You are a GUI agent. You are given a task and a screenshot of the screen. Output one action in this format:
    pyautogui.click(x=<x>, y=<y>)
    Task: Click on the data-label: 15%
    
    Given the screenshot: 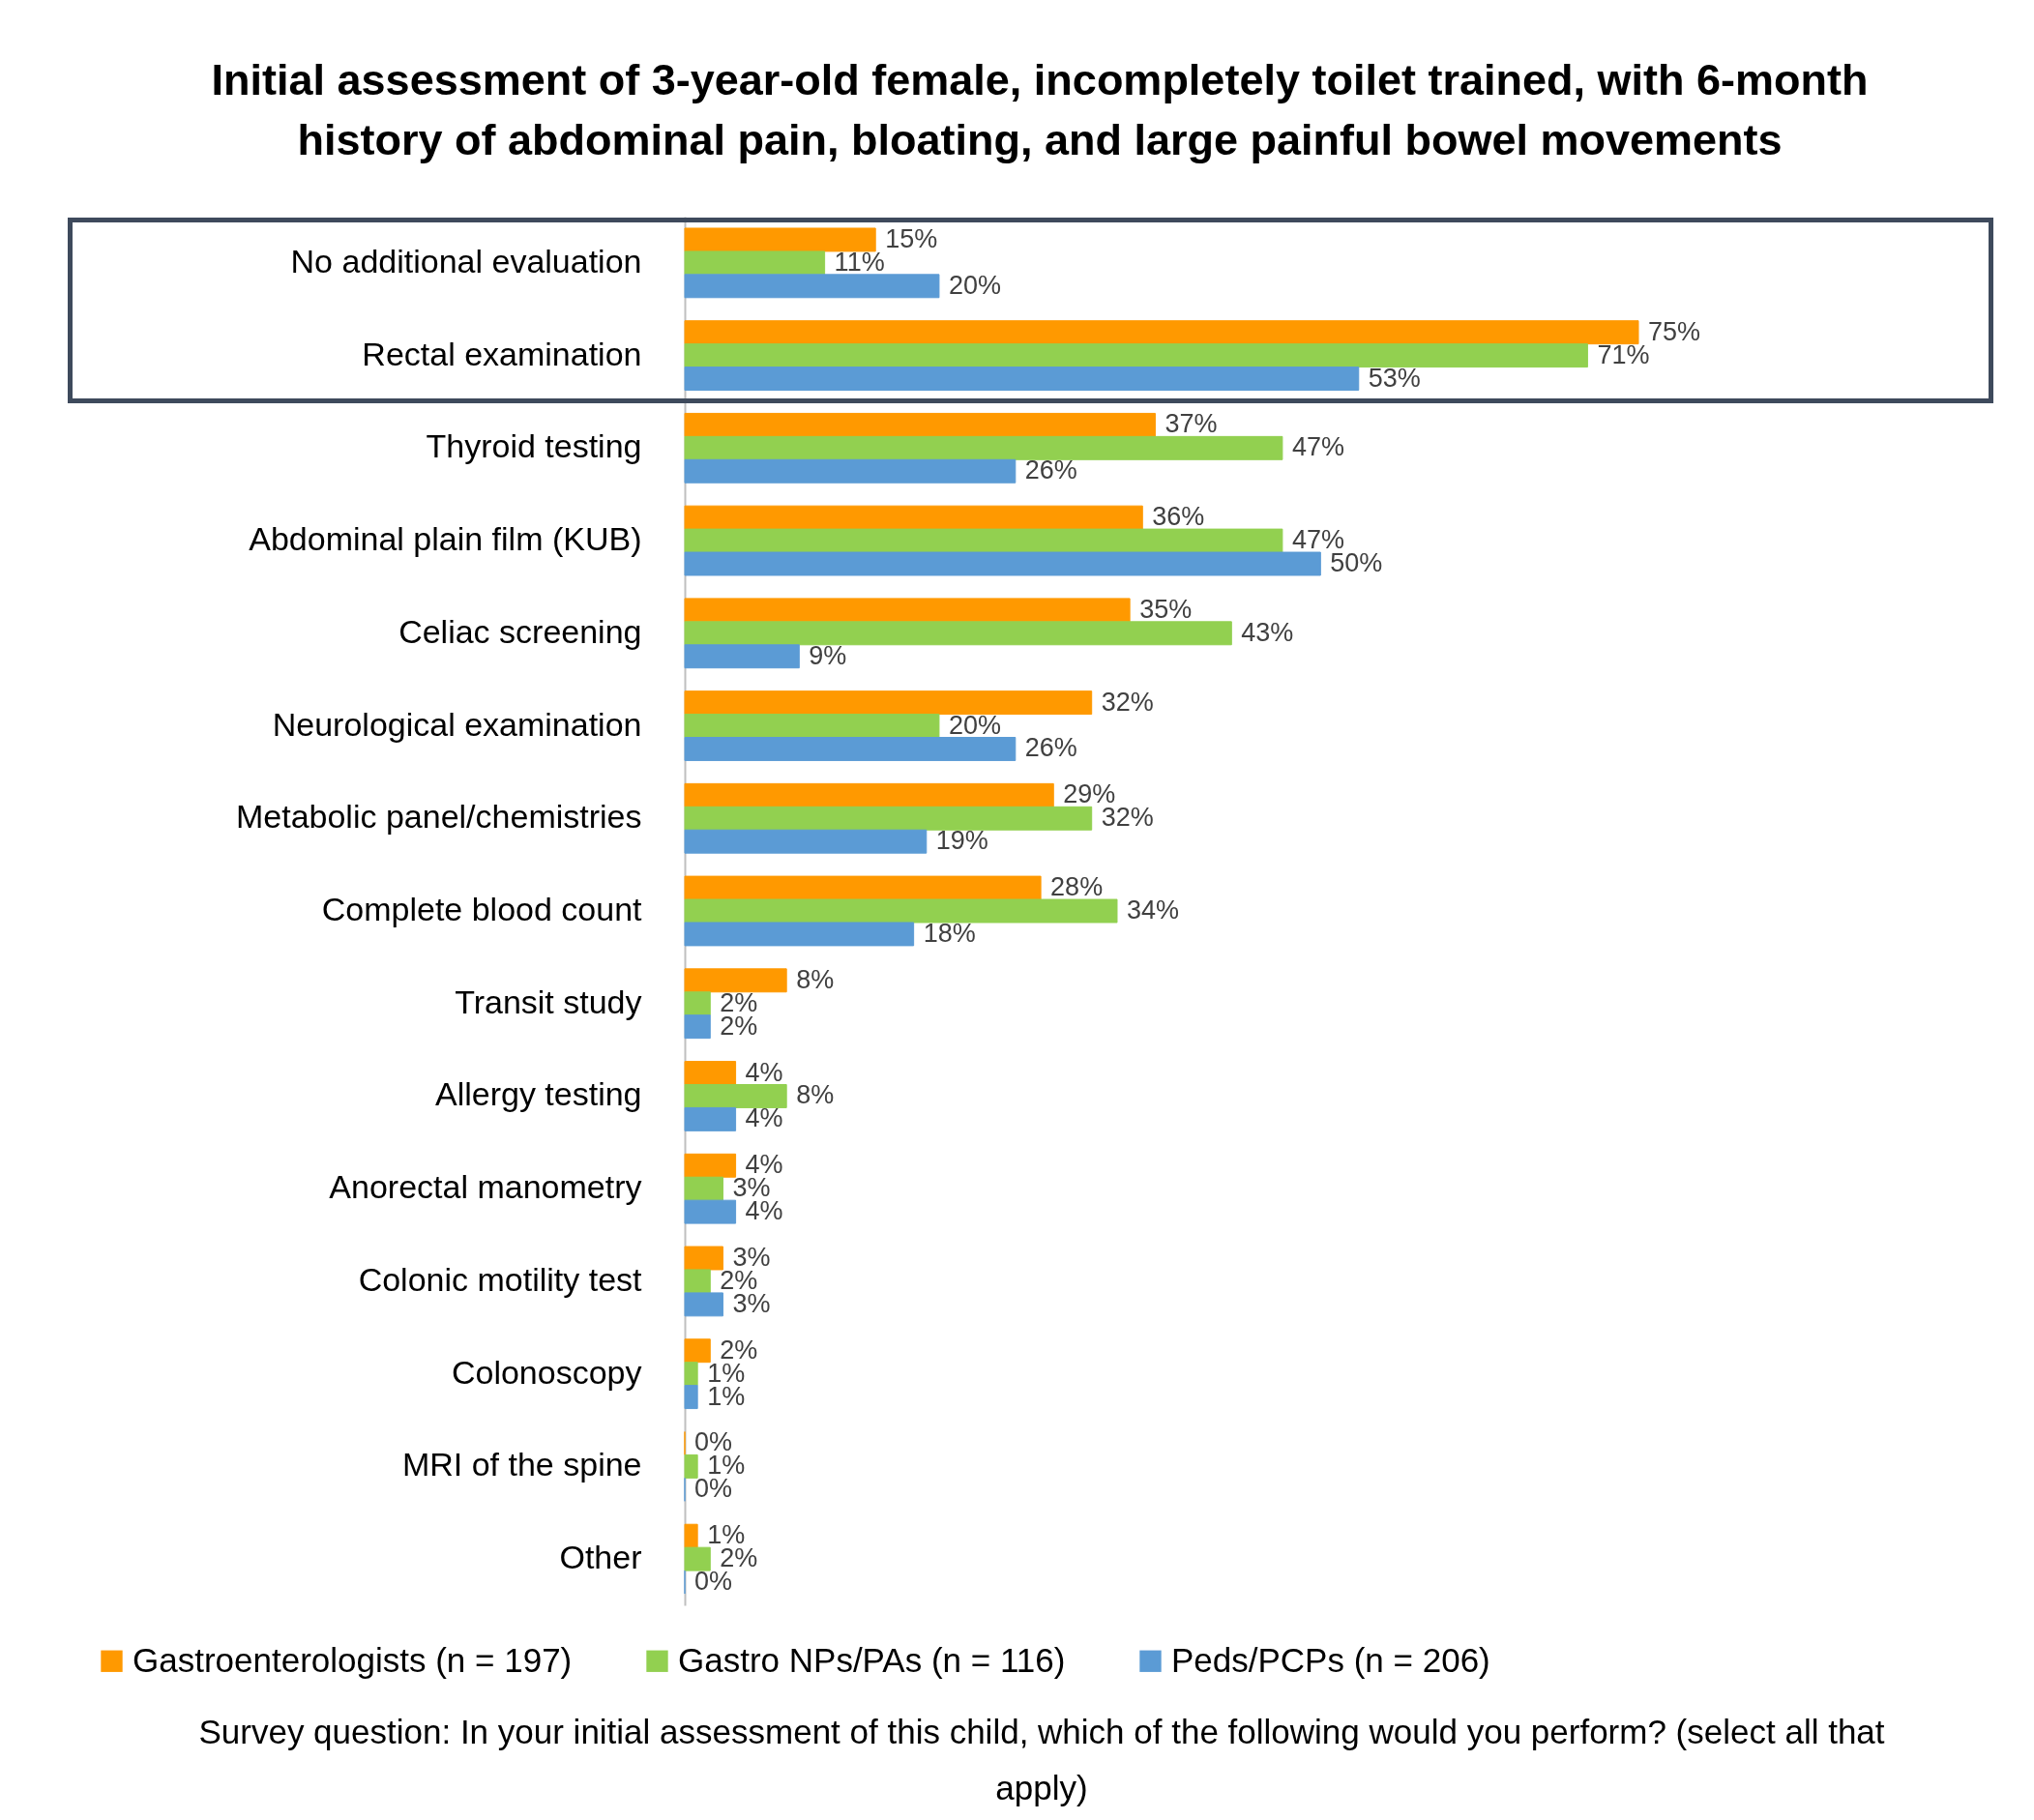 What is the action you would take?
    pyautogui.click(x=912, y=238)
    